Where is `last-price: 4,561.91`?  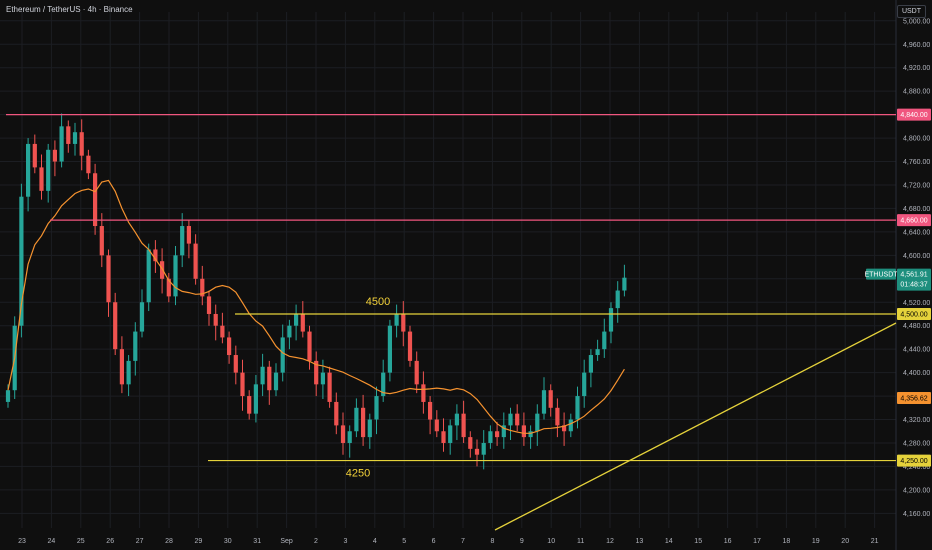 last-price: 4,561.91 is located at coordinates (913, 275).